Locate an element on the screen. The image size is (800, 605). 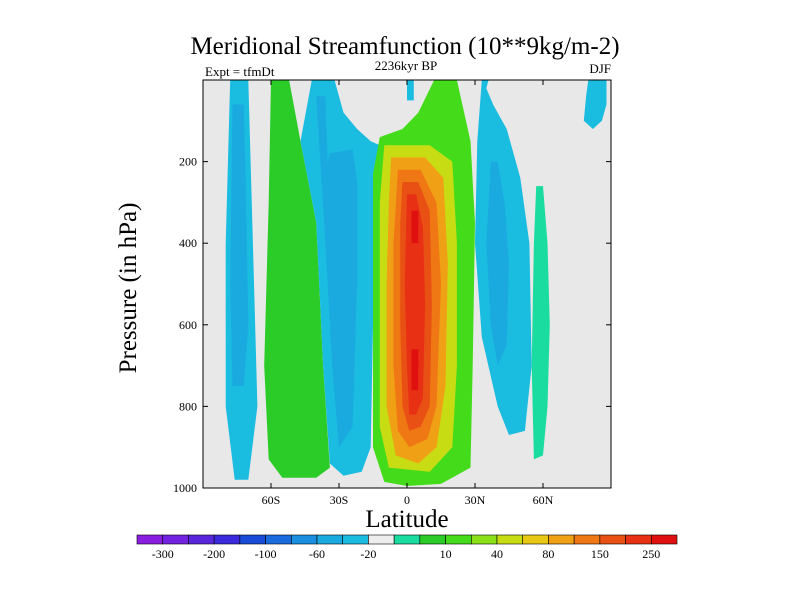
colorbar-label: -200 is located at coordinates (214, 554).